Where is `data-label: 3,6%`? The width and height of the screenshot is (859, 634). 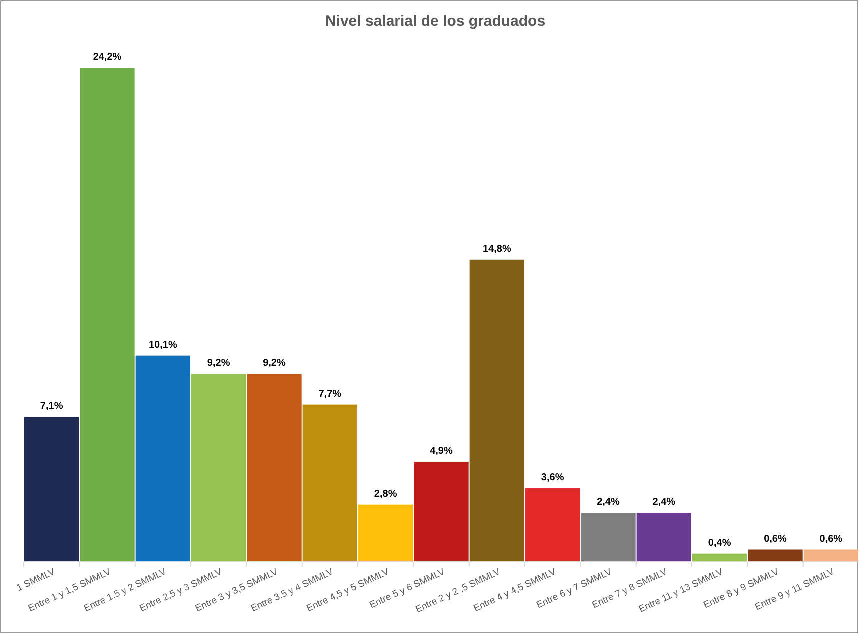
data-label: 3,6% is located at coordinates (552, 478).